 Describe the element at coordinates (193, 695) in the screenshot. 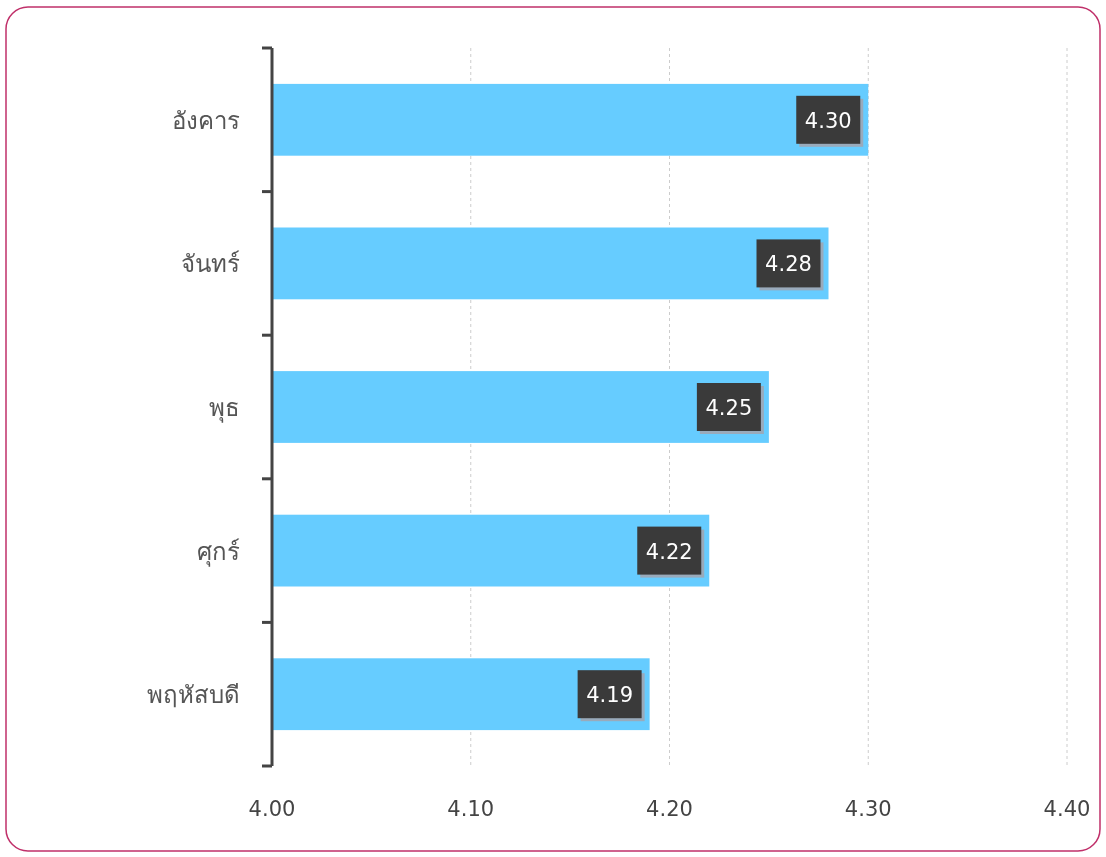

I see `y-tick-label: พฤหัสบดี` at that location.